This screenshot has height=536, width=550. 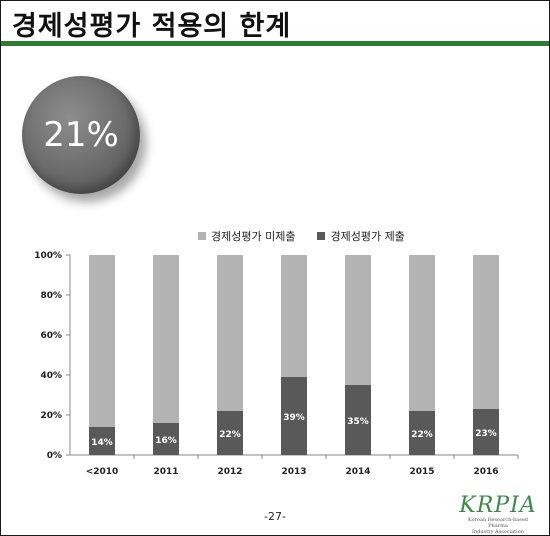 I want to click on logo-wordmark: KRPIA, so click(x=498, y=505).